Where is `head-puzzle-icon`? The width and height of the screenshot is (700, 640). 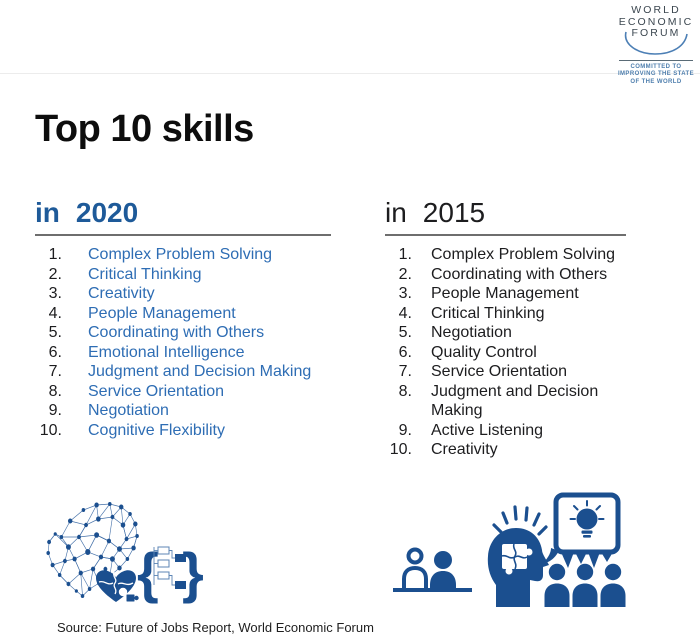 head-puzzle-icon is located at coordinates (518, 556).